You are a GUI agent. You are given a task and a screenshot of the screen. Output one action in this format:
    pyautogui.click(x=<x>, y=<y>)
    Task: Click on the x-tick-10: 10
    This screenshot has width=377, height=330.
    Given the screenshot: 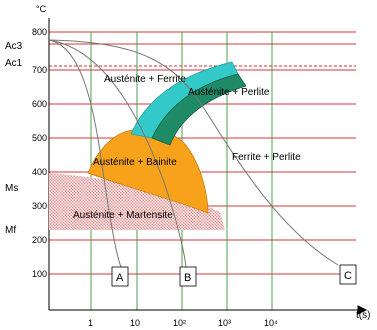 What is the action you would take?
    pyautogui.click(x=135, y=323)
    